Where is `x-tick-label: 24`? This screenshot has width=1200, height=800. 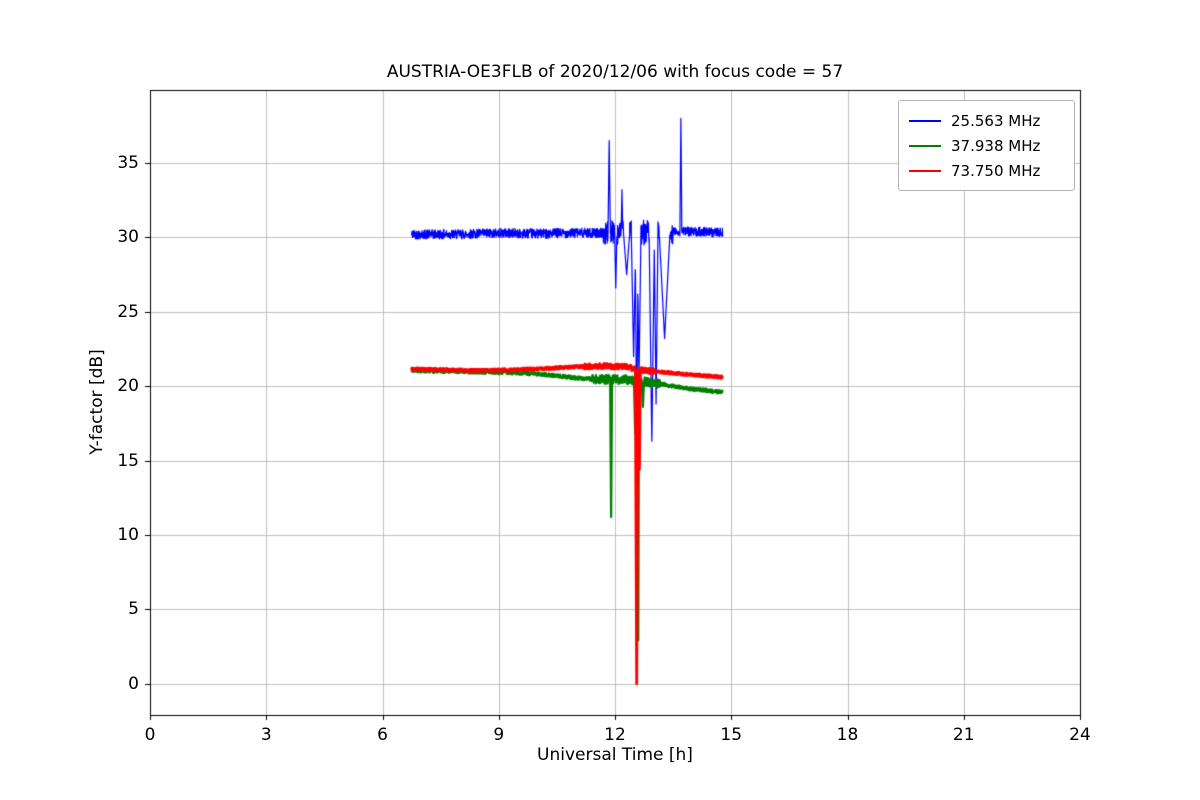 x-tick-label: 24 is located at coordinates (1080, 735).